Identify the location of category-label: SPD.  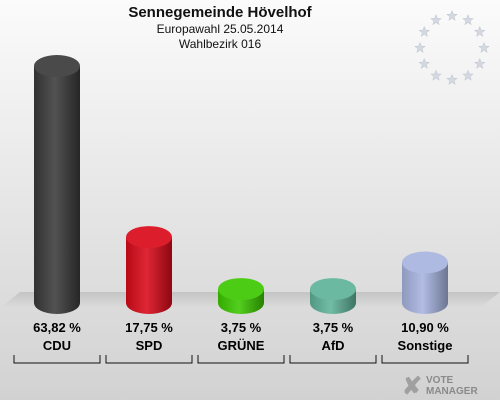
(149, 345).